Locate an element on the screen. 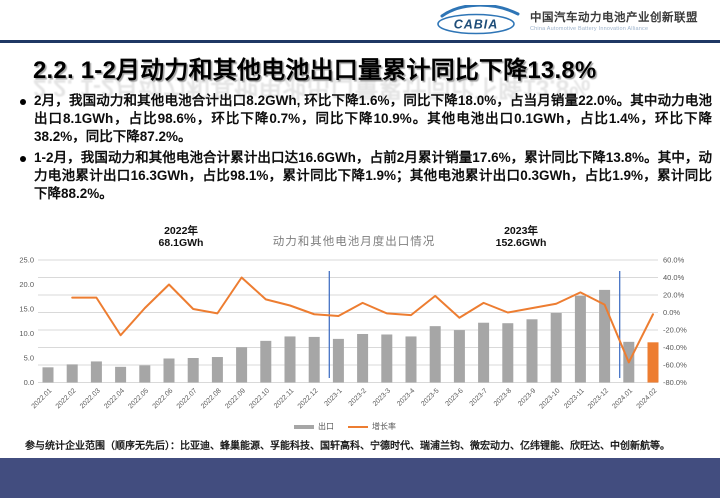 This screenshot has height=498, width=720. x-axis-label: 2022.02 is located at coordinates (66, 398).